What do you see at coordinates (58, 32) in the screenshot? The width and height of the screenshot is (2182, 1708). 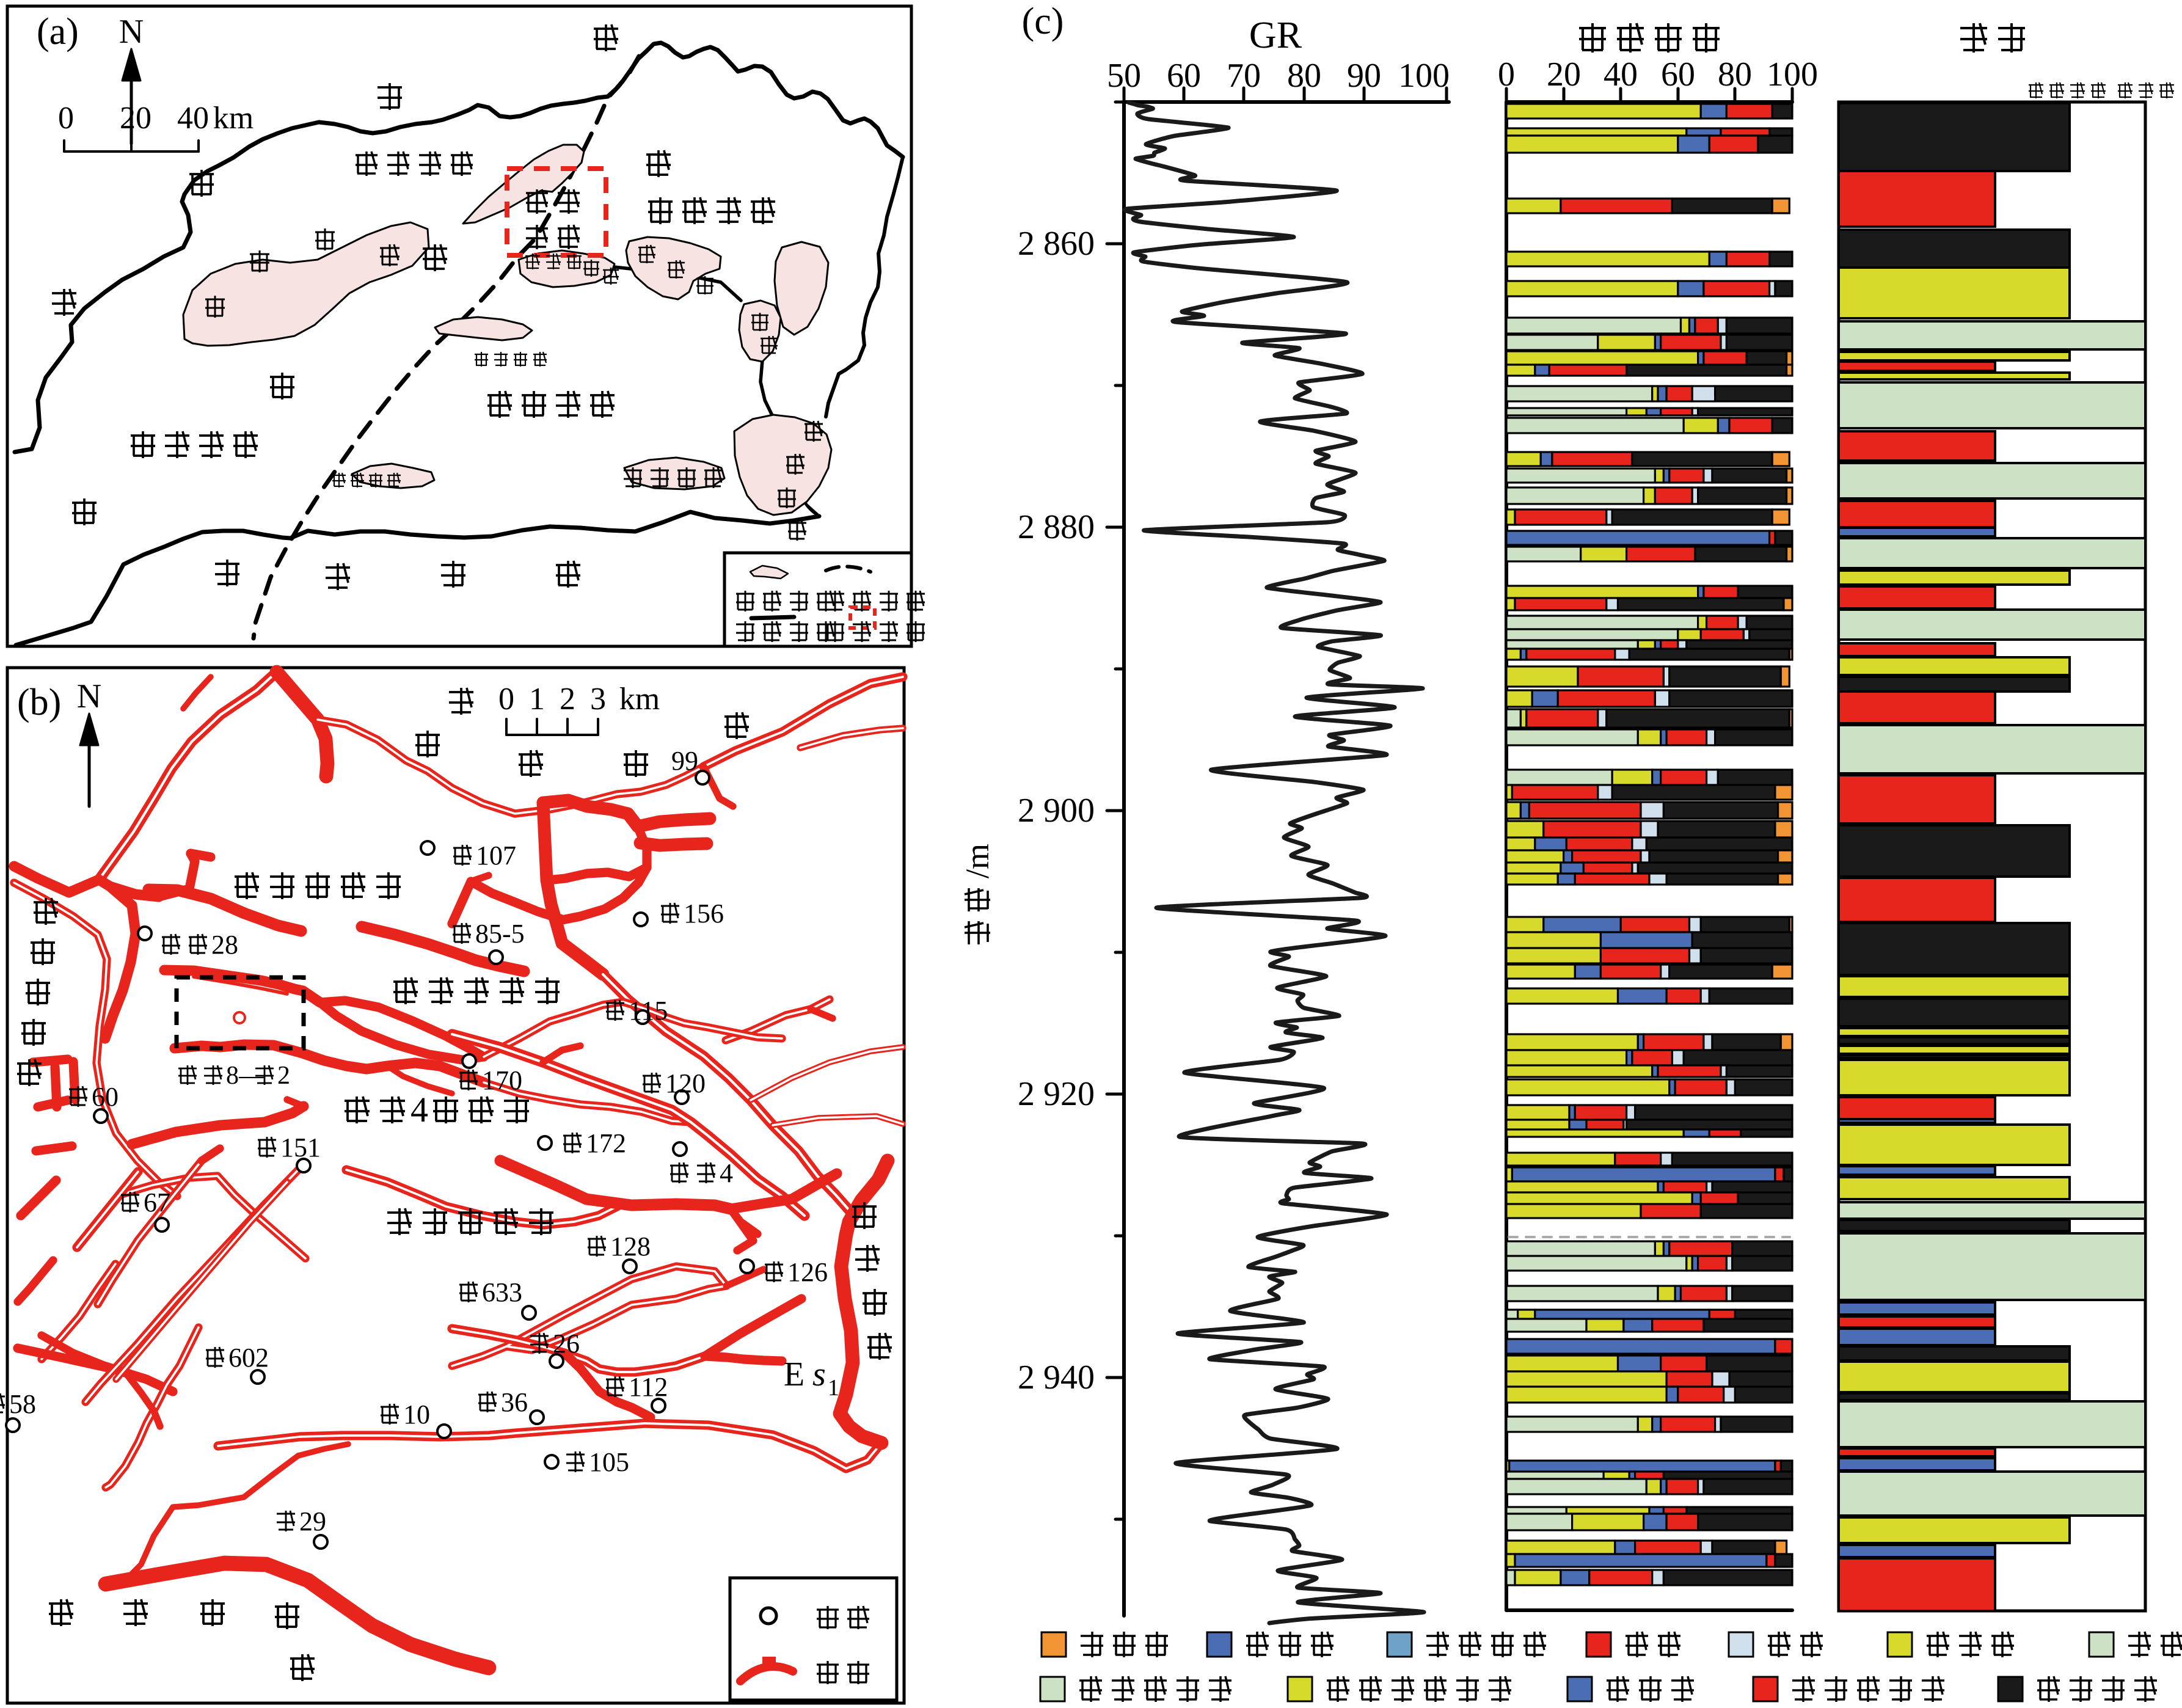 I see `svg-text: (a)` at bounding box center [58, 32].